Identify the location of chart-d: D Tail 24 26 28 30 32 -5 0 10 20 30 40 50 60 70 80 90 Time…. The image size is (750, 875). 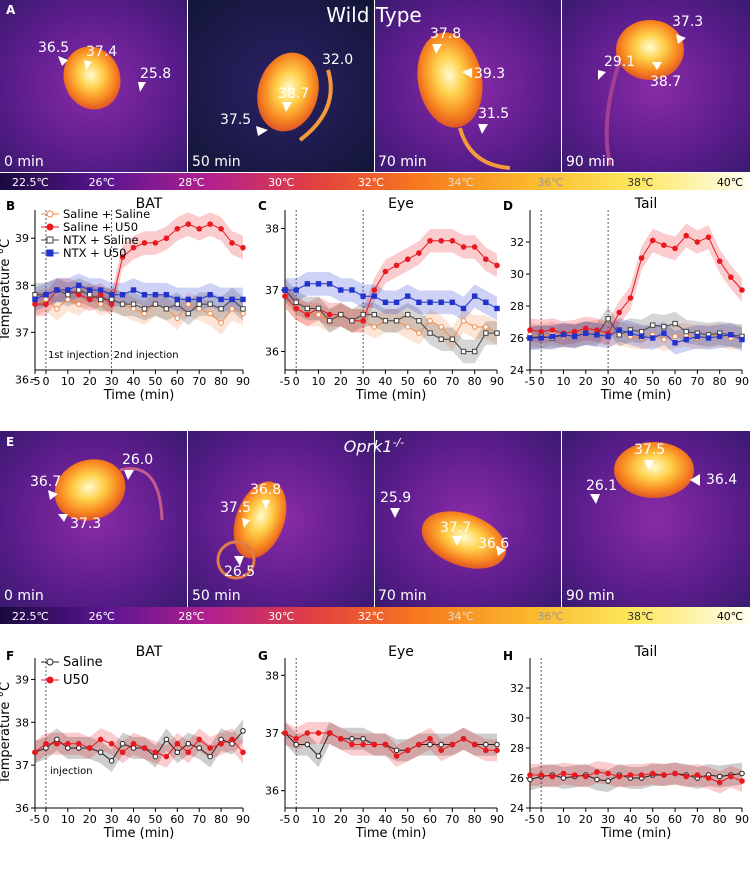
(626, 299).